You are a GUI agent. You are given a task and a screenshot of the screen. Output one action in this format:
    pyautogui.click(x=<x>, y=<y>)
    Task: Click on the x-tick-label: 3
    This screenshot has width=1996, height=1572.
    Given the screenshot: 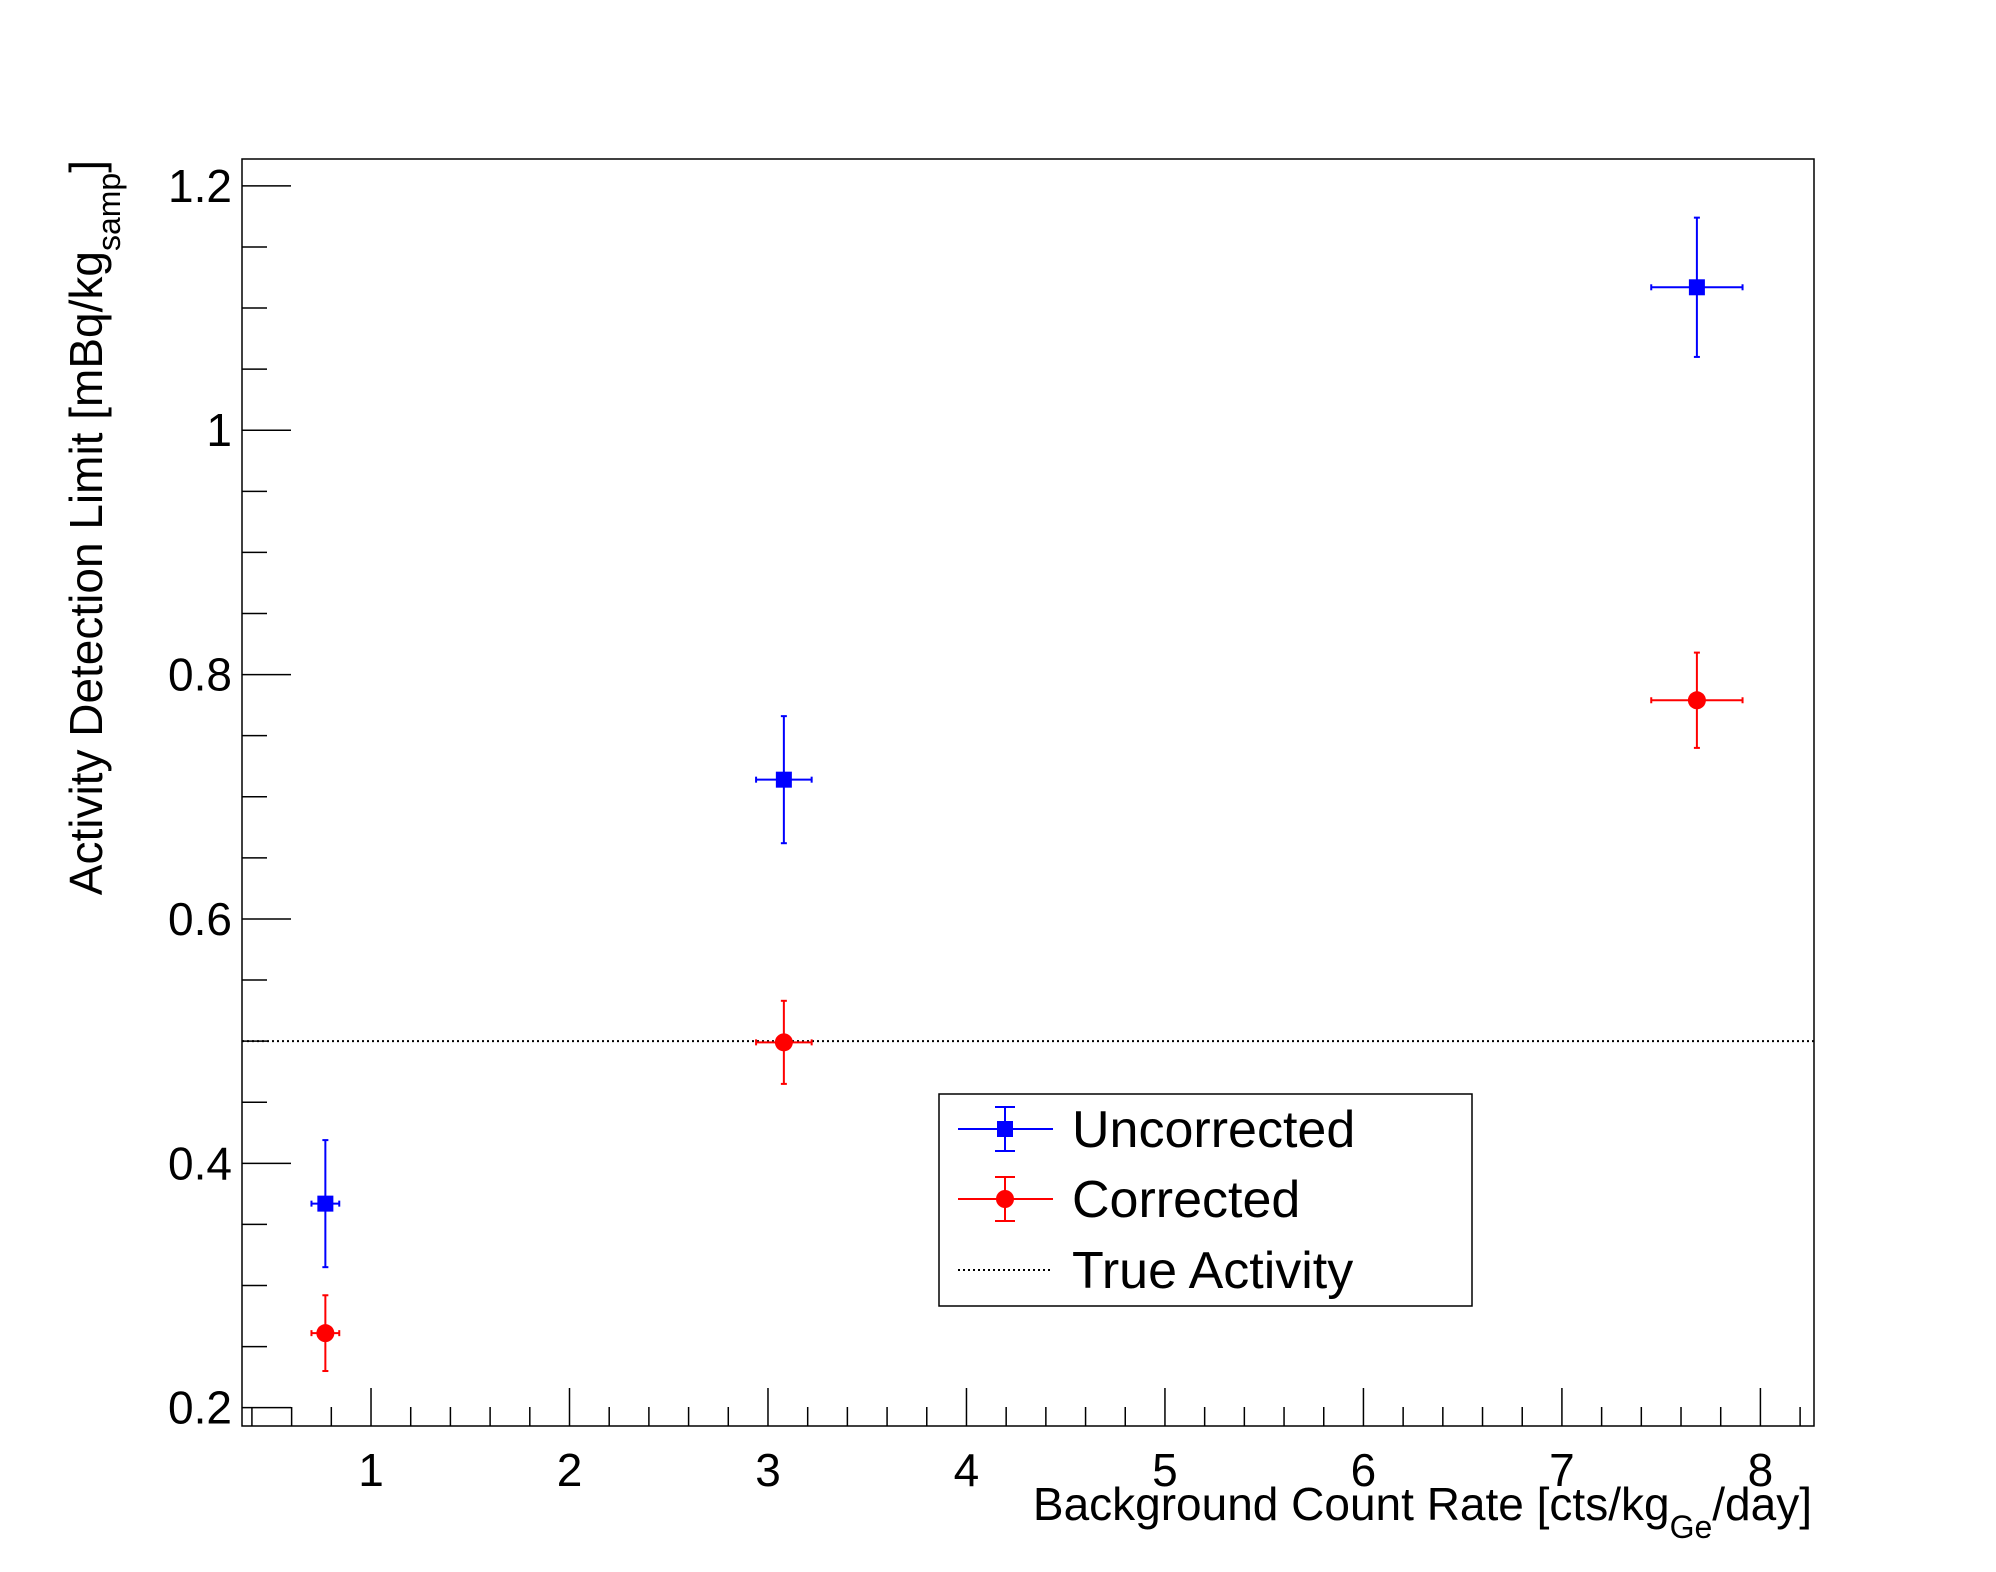 What is the action you would take?
    pyautogui.click(x=768, y=1470)
    